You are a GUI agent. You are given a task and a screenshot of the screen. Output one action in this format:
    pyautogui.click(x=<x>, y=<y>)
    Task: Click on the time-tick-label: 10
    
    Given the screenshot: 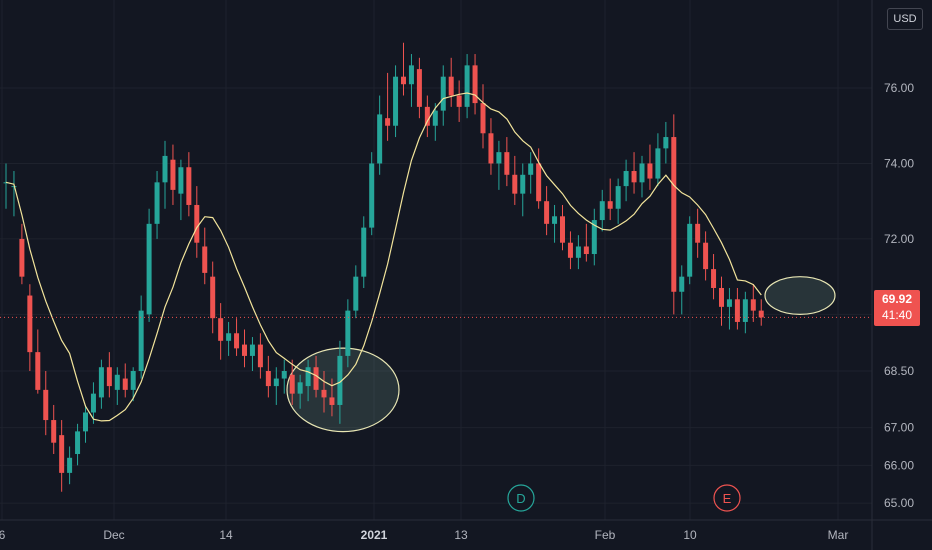 What is the action you would take?
    pyautogui.click(x=690, y=535)
    